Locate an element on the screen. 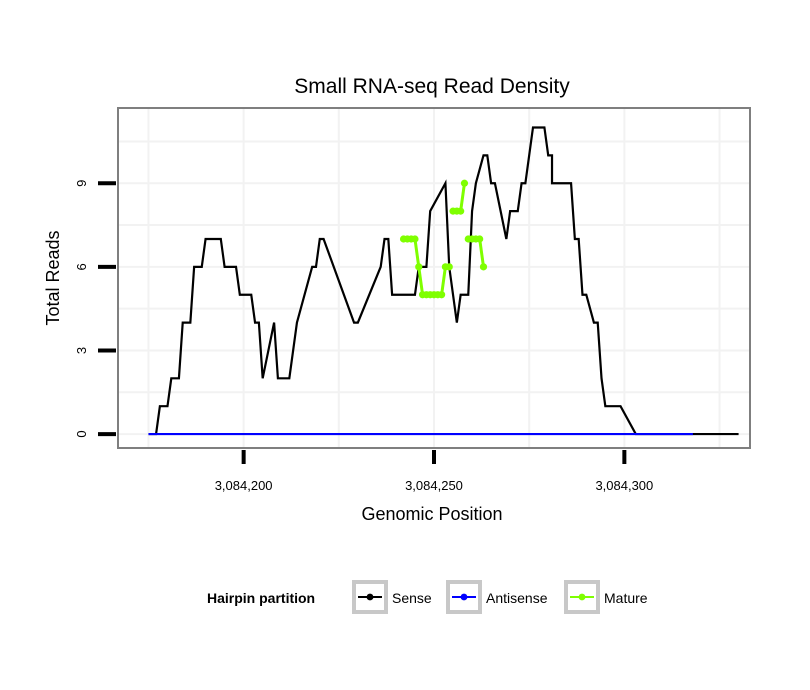  y-tick-label: 6 is located at coordinates (81, 266).